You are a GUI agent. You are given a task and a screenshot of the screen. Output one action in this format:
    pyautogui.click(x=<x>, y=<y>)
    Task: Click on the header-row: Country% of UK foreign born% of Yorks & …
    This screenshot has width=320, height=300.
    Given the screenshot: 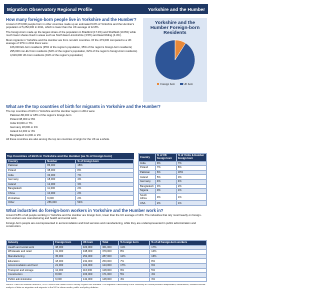 What is the action you would take?
    pyautogui.click(x=172, y=157)
    